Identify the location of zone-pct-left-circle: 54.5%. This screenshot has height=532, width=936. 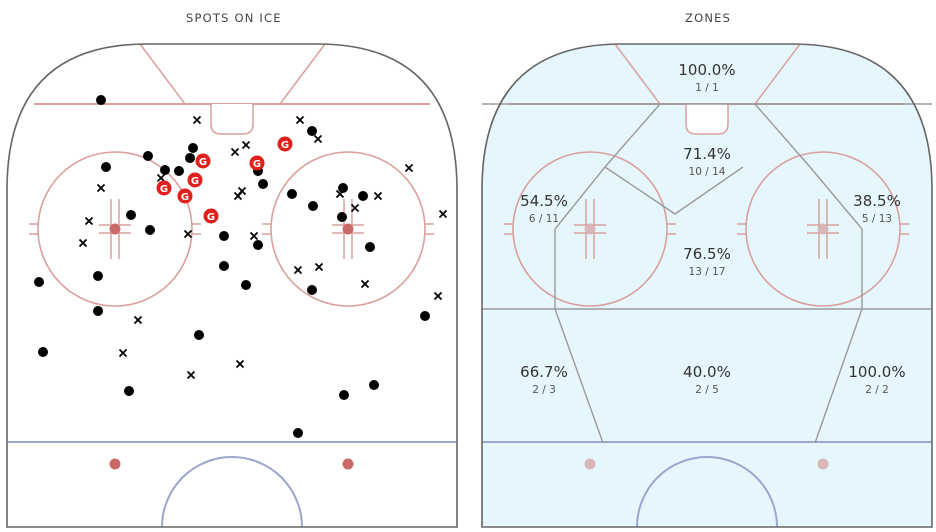
(544, 201).